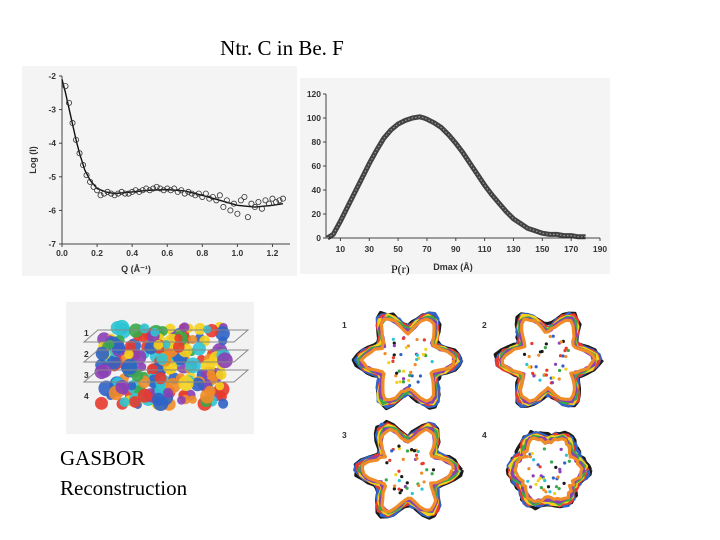 This screenshot has height=540, width=720. Describe the element at coordinates (484, 435) in the screenshot. I see `cross-section-number: 4` at that location.